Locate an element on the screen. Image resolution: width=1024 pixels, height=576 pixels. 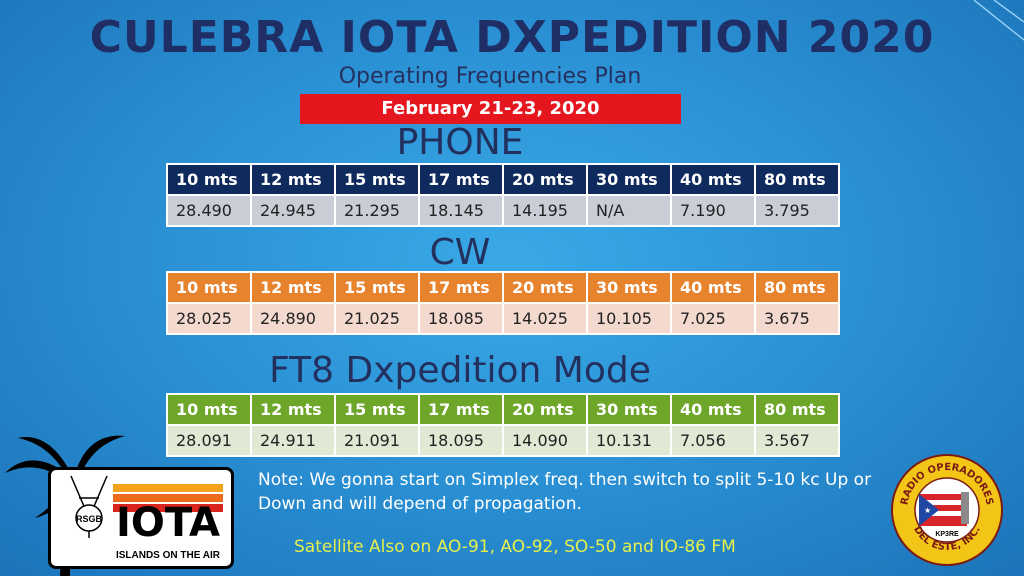
frequency-cell: 10.131 is located at coordinates (629, 440).